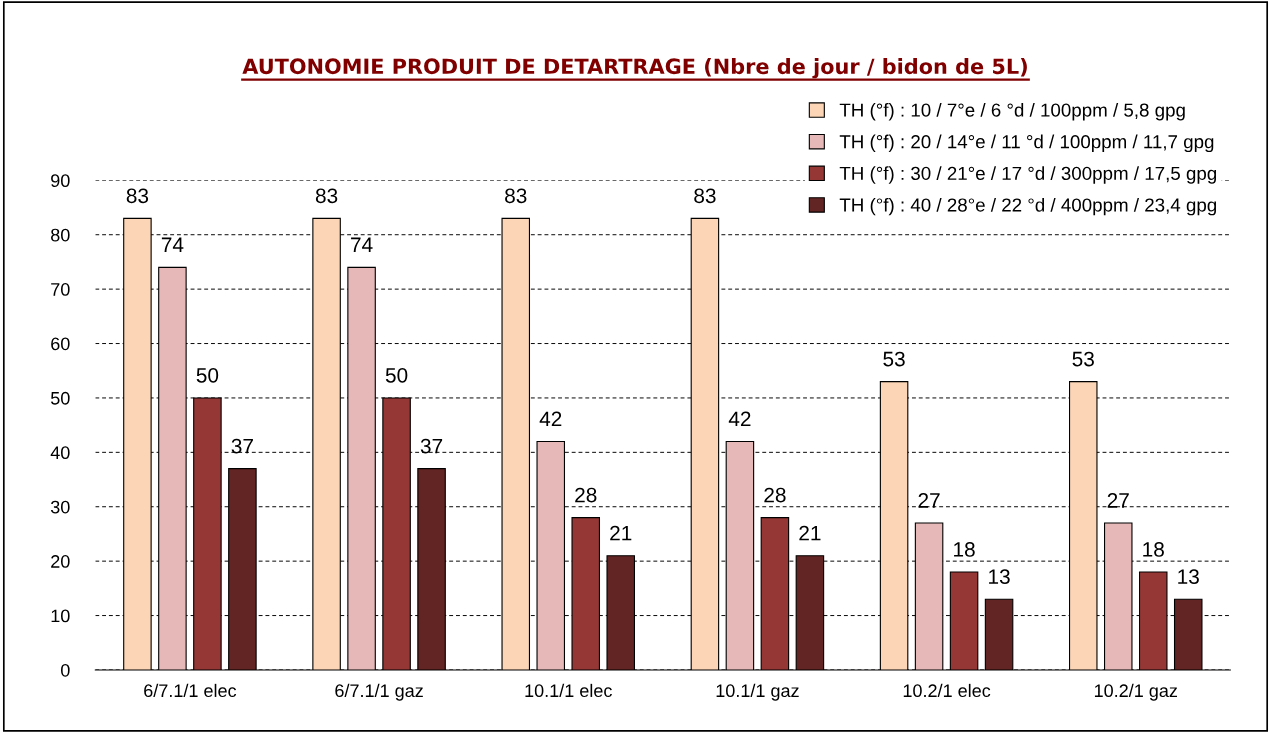 Image resolution: width=1271 pixels, height=733 pixels. What do you see at coordinates (1028, 175) in the screenshot?
I see `legend-label: TH (°f) : 30 / 21°e / 17 °d / 300ppm / 17,5 gpg` at bounding box center [1028, 175].